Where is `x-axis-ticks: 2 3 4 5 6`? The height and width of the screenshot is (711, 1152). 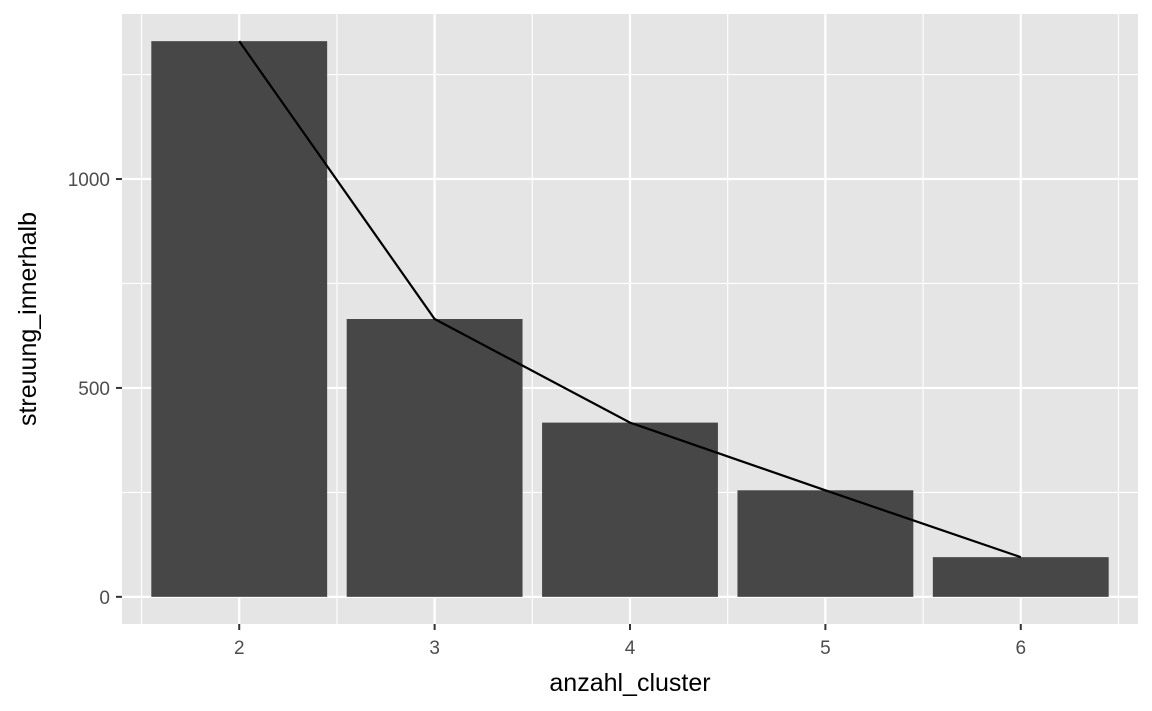
x-axis-ticks: 2 3 4 5 6 is located at coordinates (630, 641).